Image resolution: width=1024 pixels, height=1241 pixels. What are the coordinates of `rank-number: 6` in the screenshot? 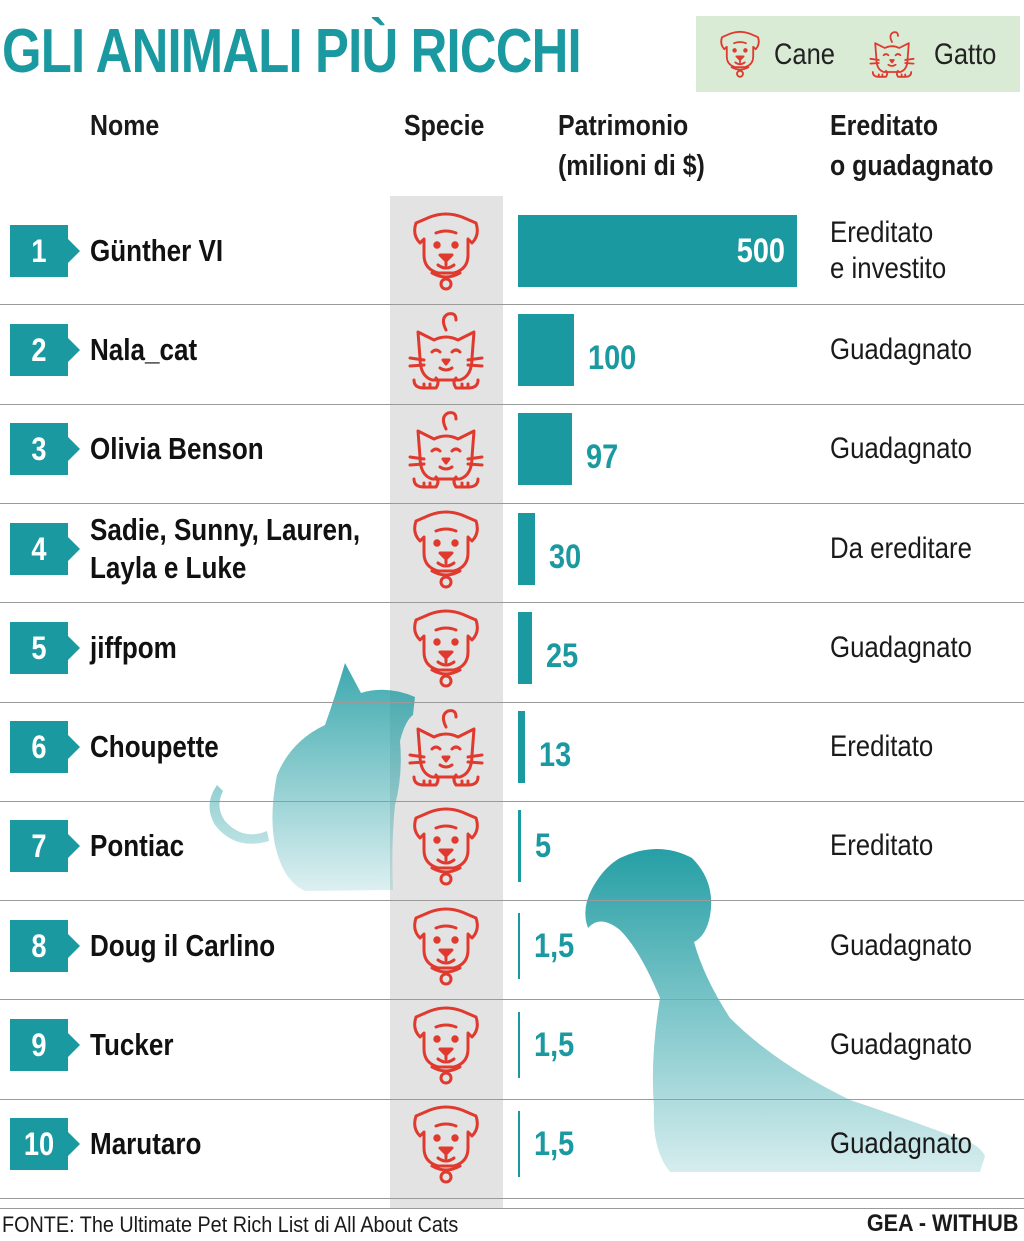 It's located at (39, 747).